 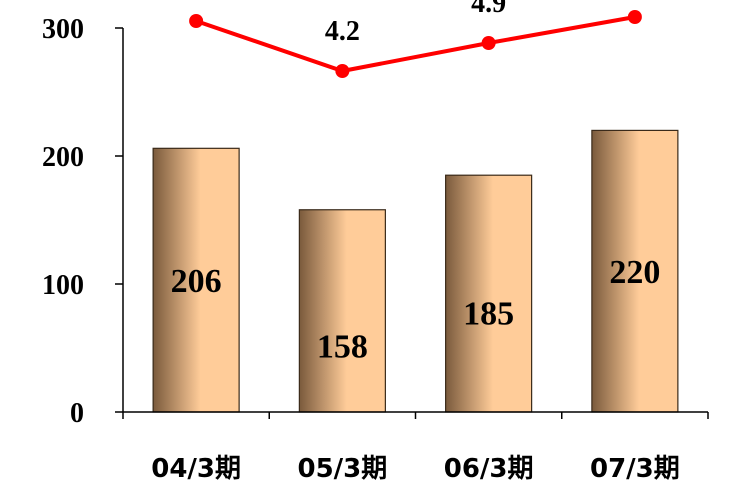 What do you see at coordinates (63, 157) in the screenshot?
I see `y-tick-label: 200` at bounding box center [63, 157].